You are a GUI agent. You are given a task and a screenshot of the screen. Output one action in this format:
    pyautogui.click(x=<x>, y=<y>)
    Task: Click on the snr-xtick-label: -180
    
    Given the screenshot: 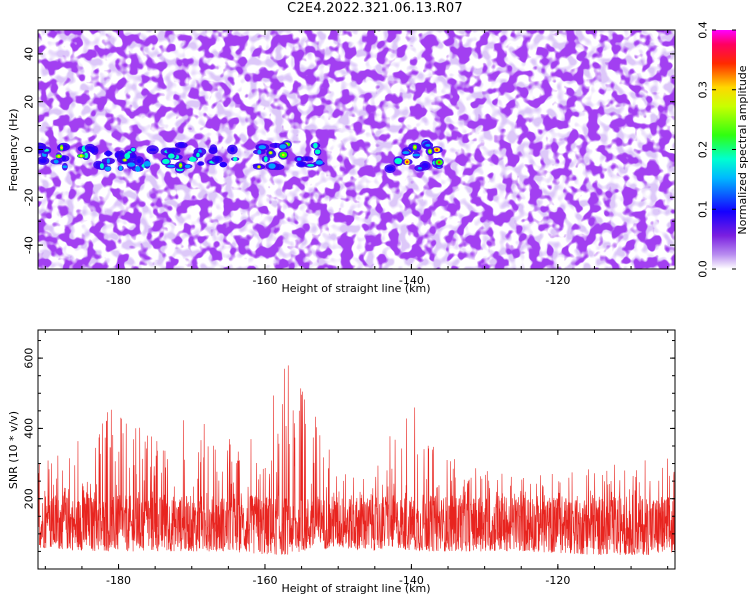 What is the action you would take?
    pyautogui.click(x=118, y=580)
    